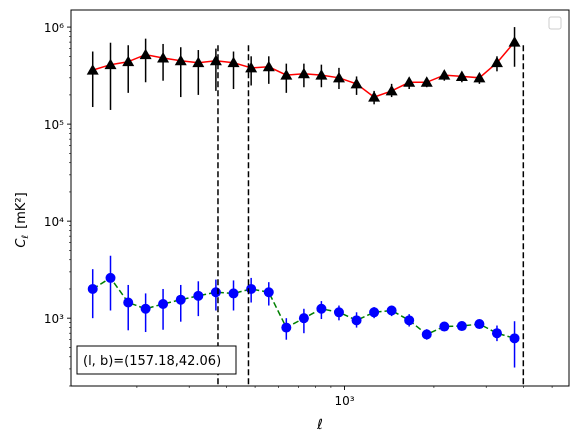 Image resolution: width=580 pixels, height=441 pixels. I want to click on svg-text:Cℓ[mK²]: Cℓ [mK²], so click(22, 219).